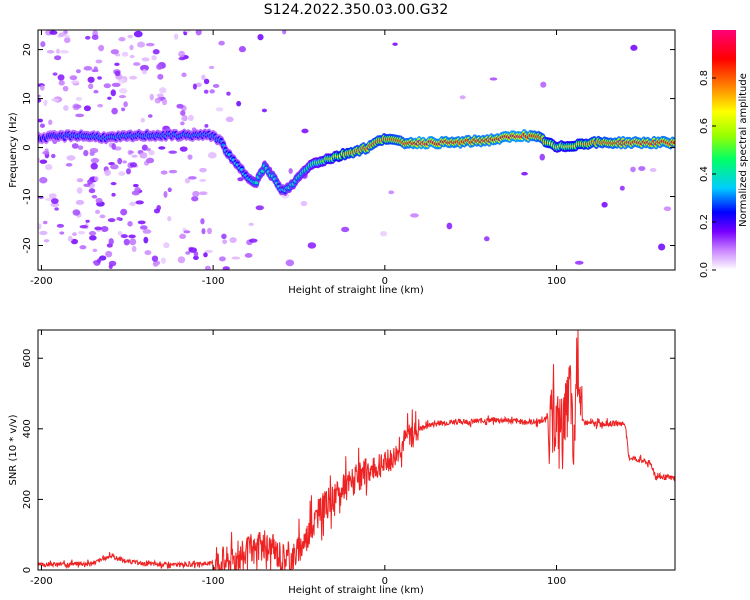 Image resolution: width=750 pixels, height=600 pixels. What do you see at coordinates (356, 10) in the screenshot?
I see `figure-title: S124.2022.350.03.00.G32` at bounding box center [356, 10].